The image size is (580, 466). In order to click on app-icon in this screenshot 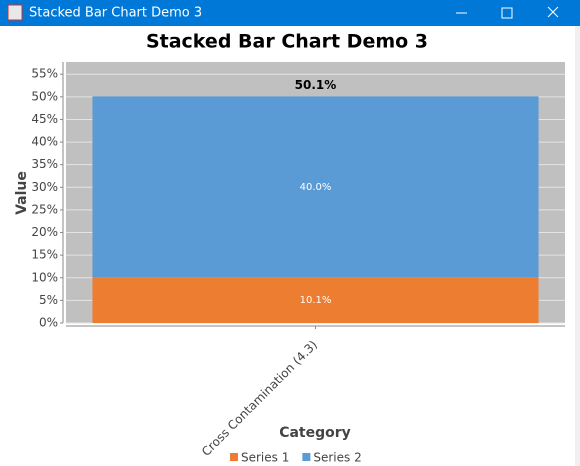, I will do `click(15, 12)`.